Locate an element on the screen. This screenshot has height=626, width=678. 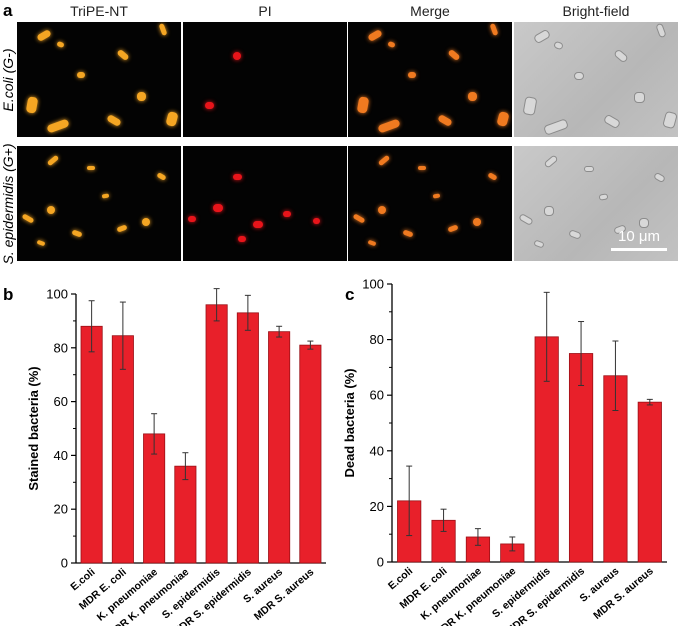
x-tick-label: MDR S. aureus is located at coordinates (623, 593).